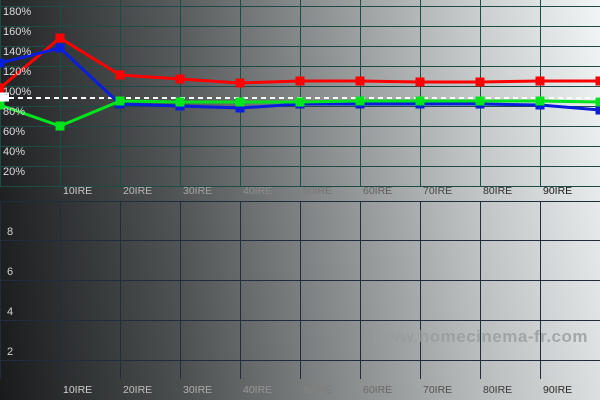  I want to click on y-axis-label: 120%, so click(17, 72).